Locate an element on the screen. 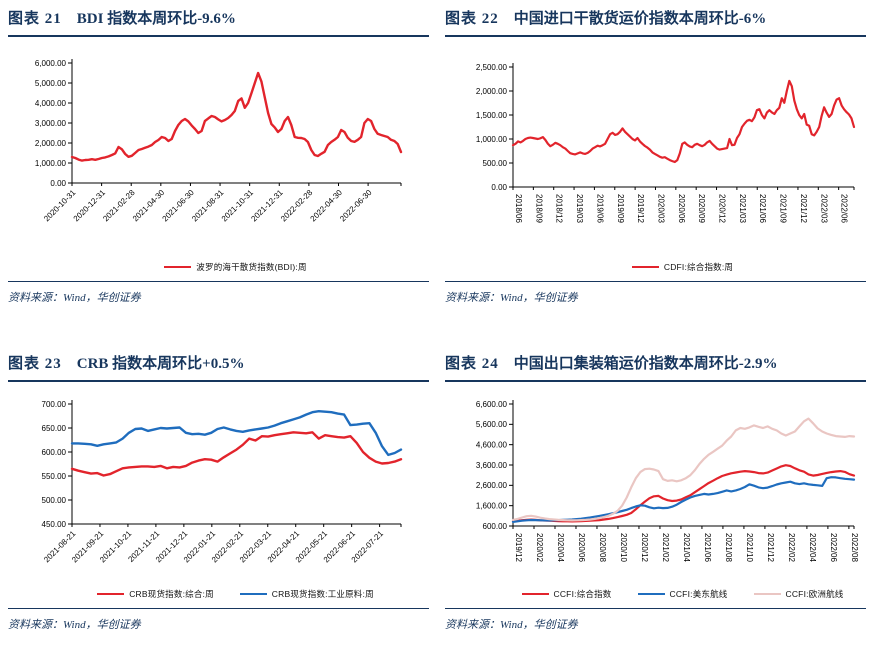 This screenshot has width=874, height=661. x-axis-tick-label: 2021/12 is located at coordinates (803, 208).